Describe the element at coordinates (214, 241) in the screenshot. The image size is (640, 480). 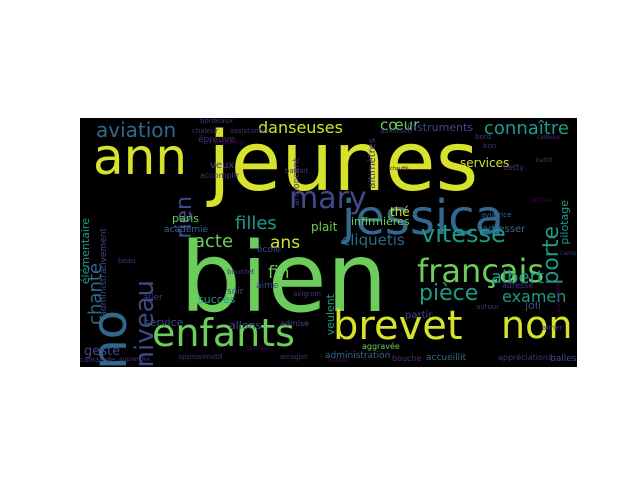
I see `word-acte: acte` at that location.